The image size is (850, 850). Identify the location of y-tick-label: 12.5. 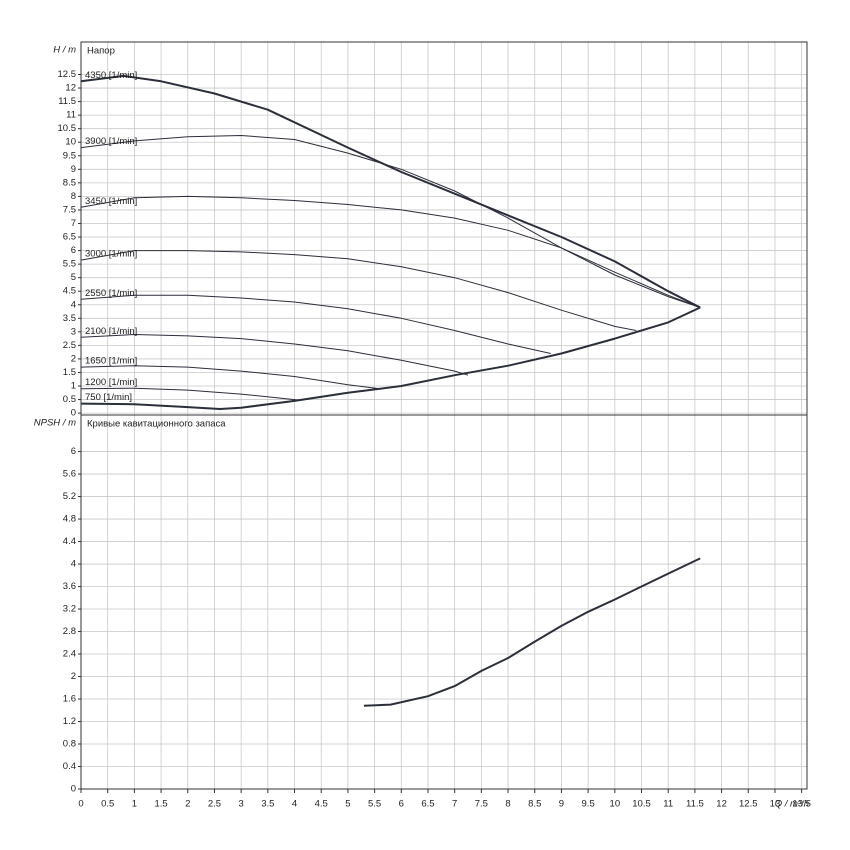
(67, 74).